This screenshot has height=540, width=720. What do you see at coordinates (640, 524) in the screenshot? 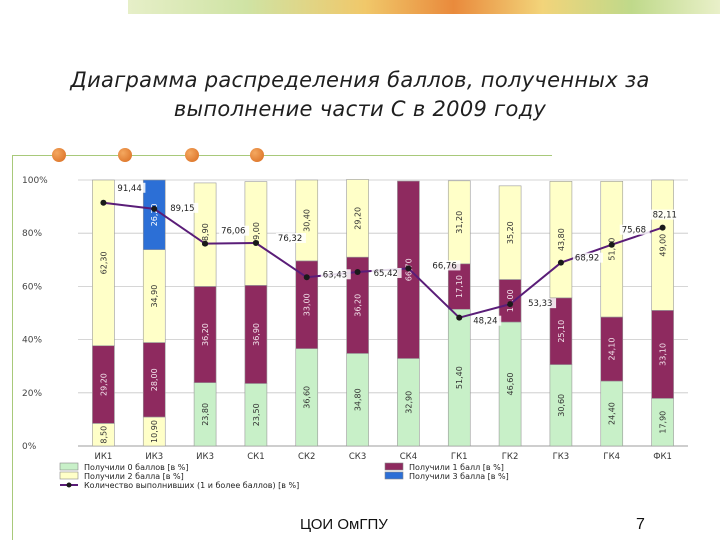
I see `page-number: 7` at bounding box center [640, 524].